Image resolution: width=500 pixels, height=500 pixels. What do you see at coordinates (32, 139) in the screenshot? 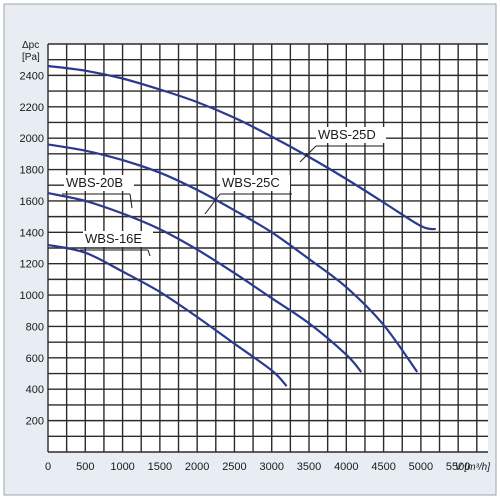
I see `y-tick-label: 2000` at bounding box center [32, 139].